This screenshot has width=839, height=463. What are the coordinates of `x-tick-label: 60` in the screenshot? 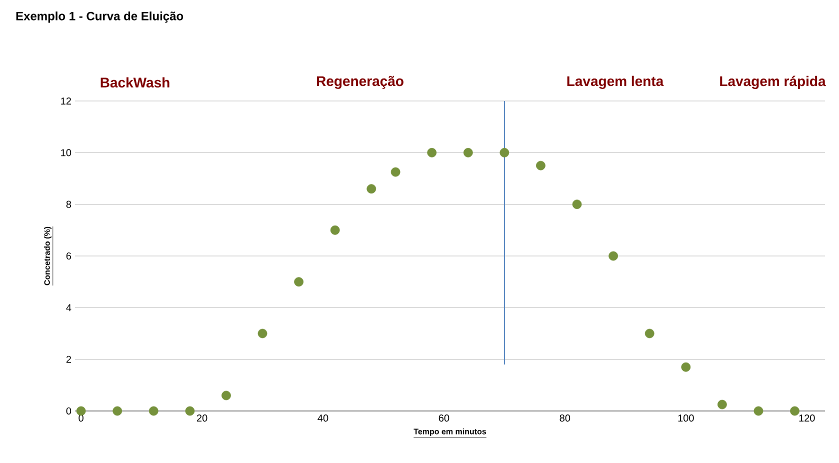 It's located at (444, 418).